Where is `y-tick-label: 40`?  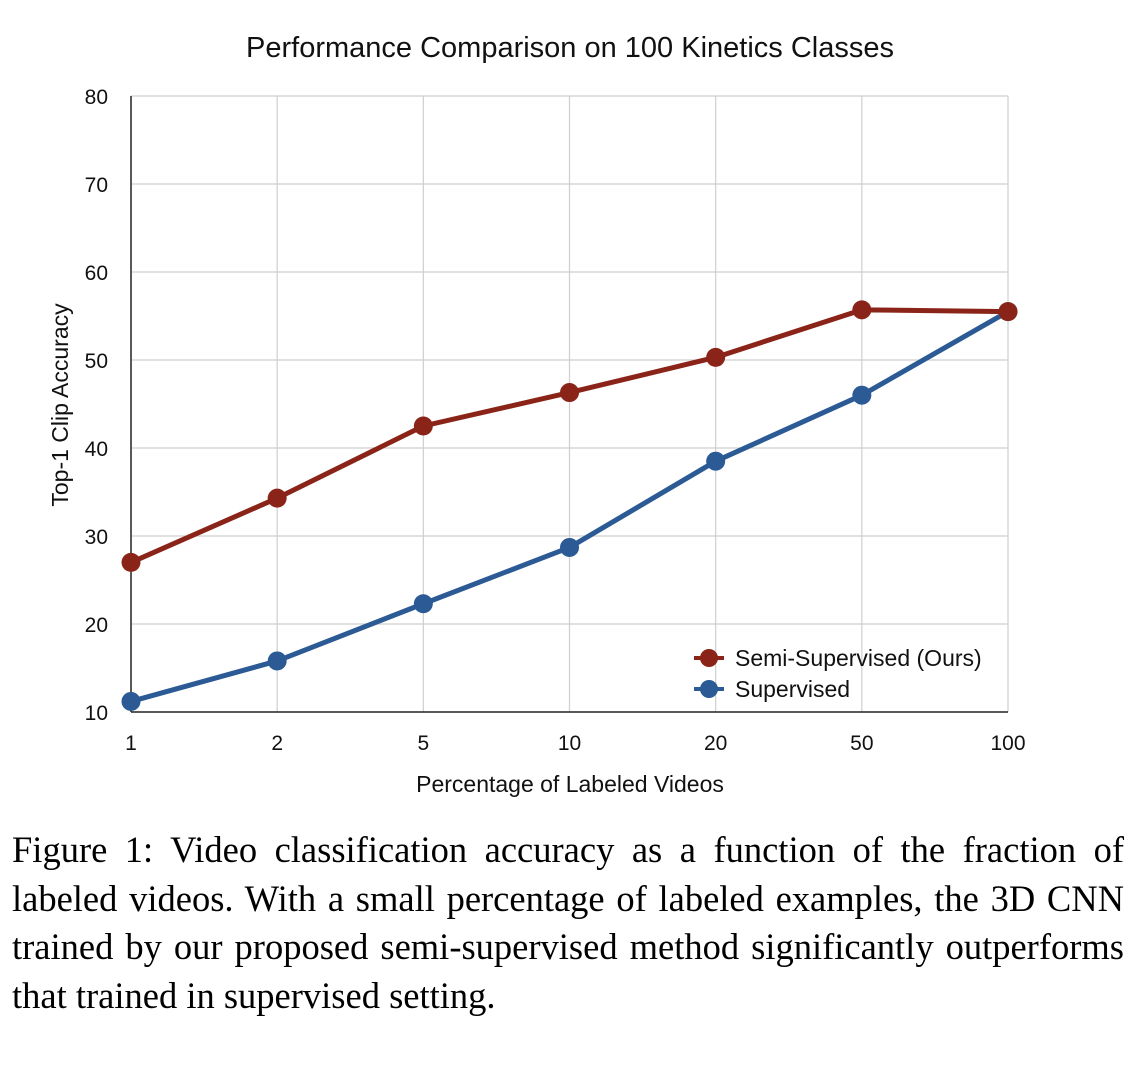 y-tick-label: 40 is located at coordinates (96, 449).